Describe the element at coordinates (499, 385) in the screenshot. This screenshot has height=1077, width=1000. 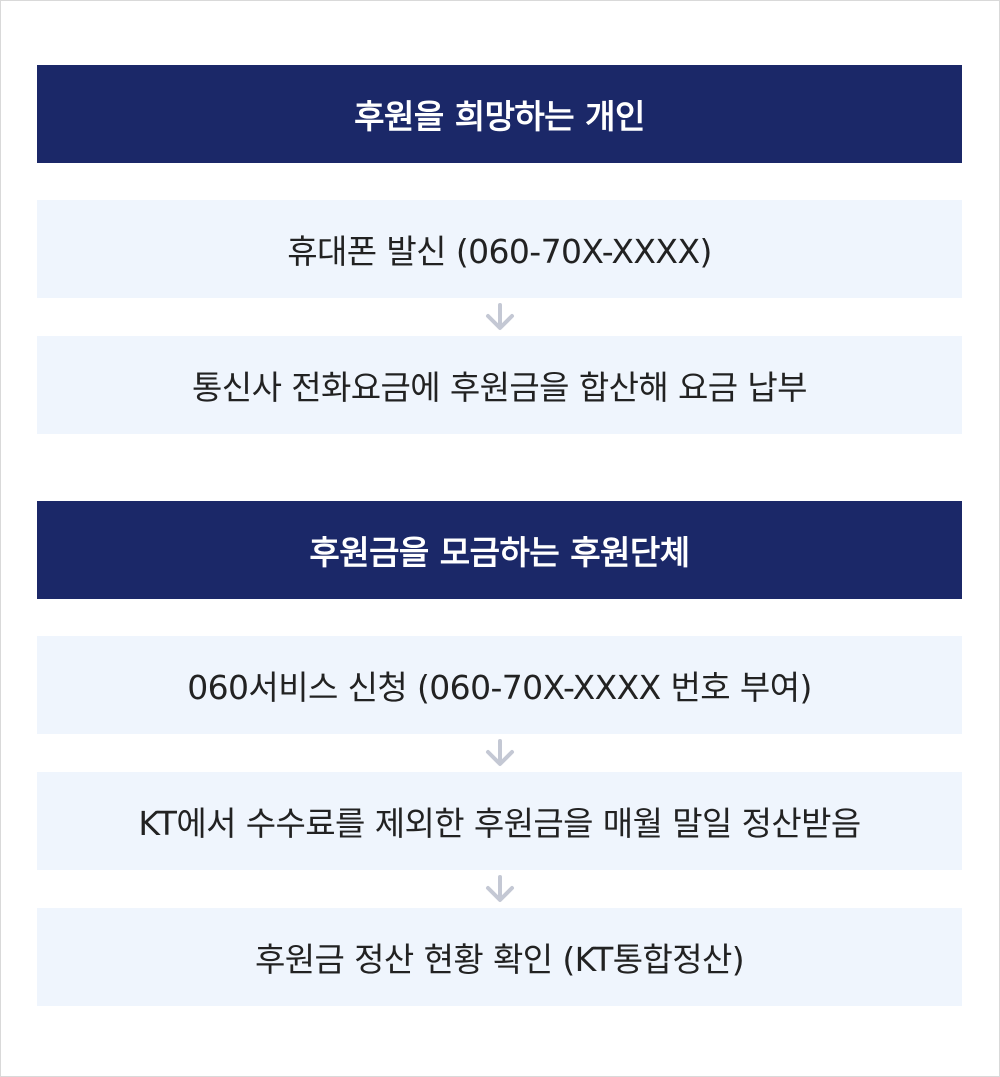
I see `flow-step: 통신사 전화요금에 후원금을 합산해 요금 납부` at that location.